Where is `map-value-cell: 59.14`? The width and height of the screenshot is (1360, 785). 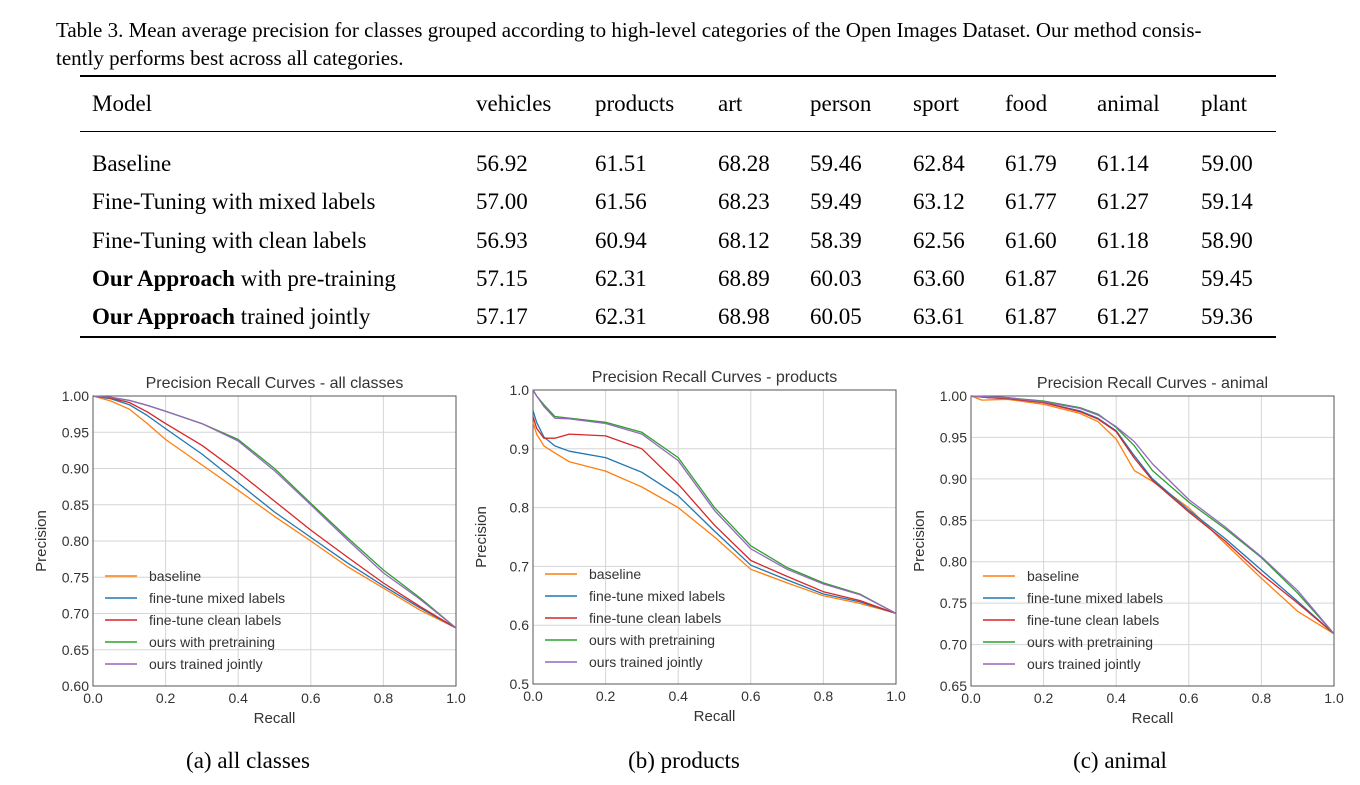 map-value-cell: 59.14 is located at coordinates (1227, 202).